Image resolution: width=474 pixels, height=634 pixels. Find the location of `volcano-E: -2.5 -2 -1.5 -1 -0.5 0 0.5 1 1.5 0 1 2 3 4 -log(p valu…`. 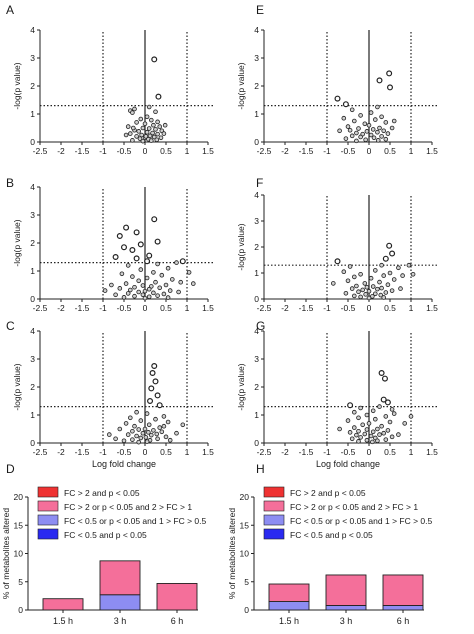

volcano-E: -2.5 -2 -1.5 -1 -0.5 0 0.5 1 1.5 0 1 2 3 4 -log(p valu… is located at coordinates (337, 90).